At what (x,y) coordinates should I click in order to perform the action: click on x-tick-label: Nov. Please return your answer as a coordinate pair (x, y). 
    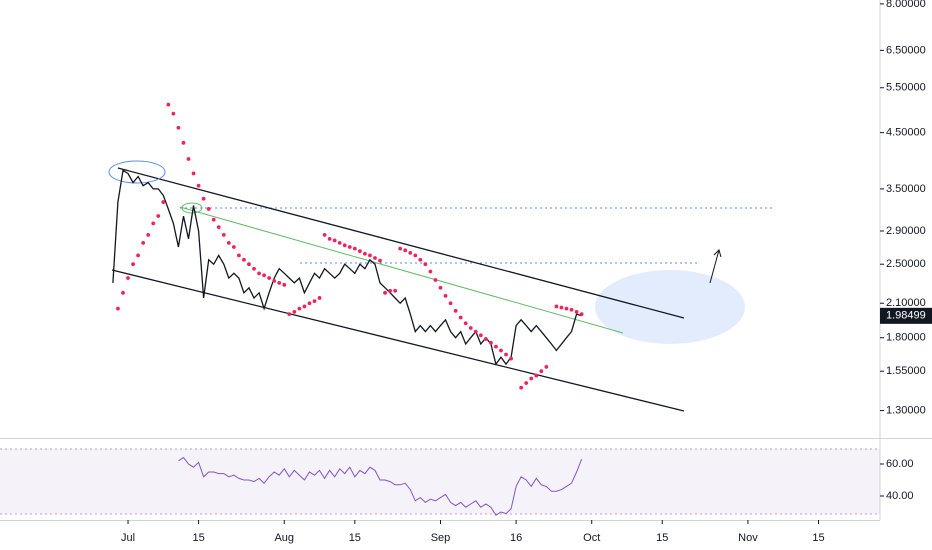
    Looking at the image, I should click on (748, 538).